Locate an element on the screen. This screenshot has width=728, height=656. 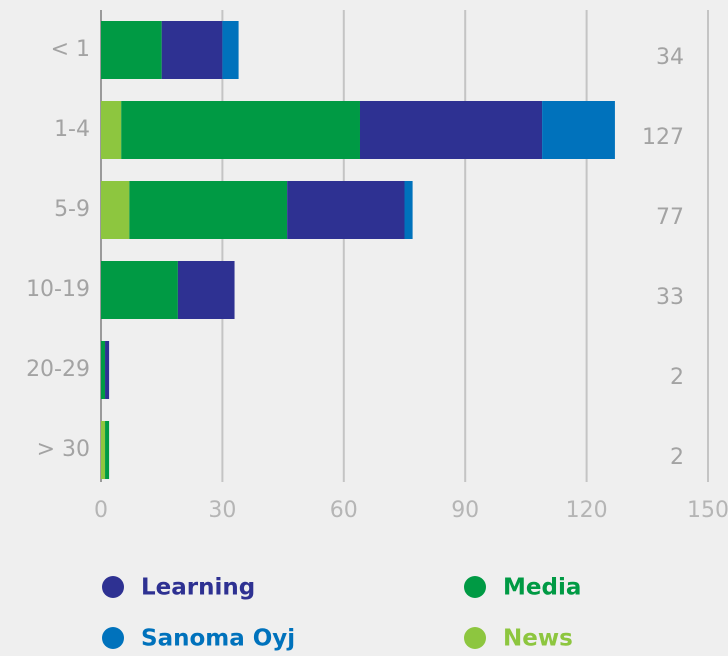
x-tick-label: 120 is located at coordinates (587, 510).